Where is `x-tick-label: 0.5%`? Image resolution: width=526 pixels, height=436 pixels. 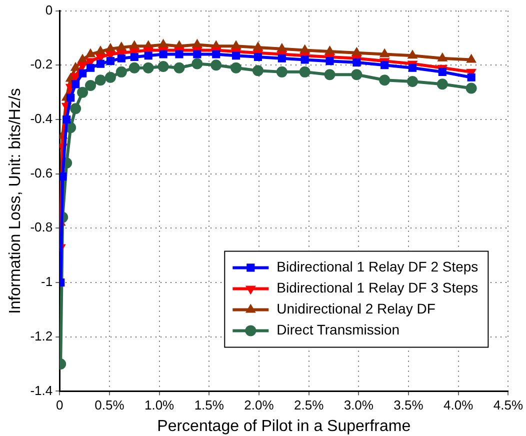 x-tick-label: 0.5% is located at coordinates (109, 405).